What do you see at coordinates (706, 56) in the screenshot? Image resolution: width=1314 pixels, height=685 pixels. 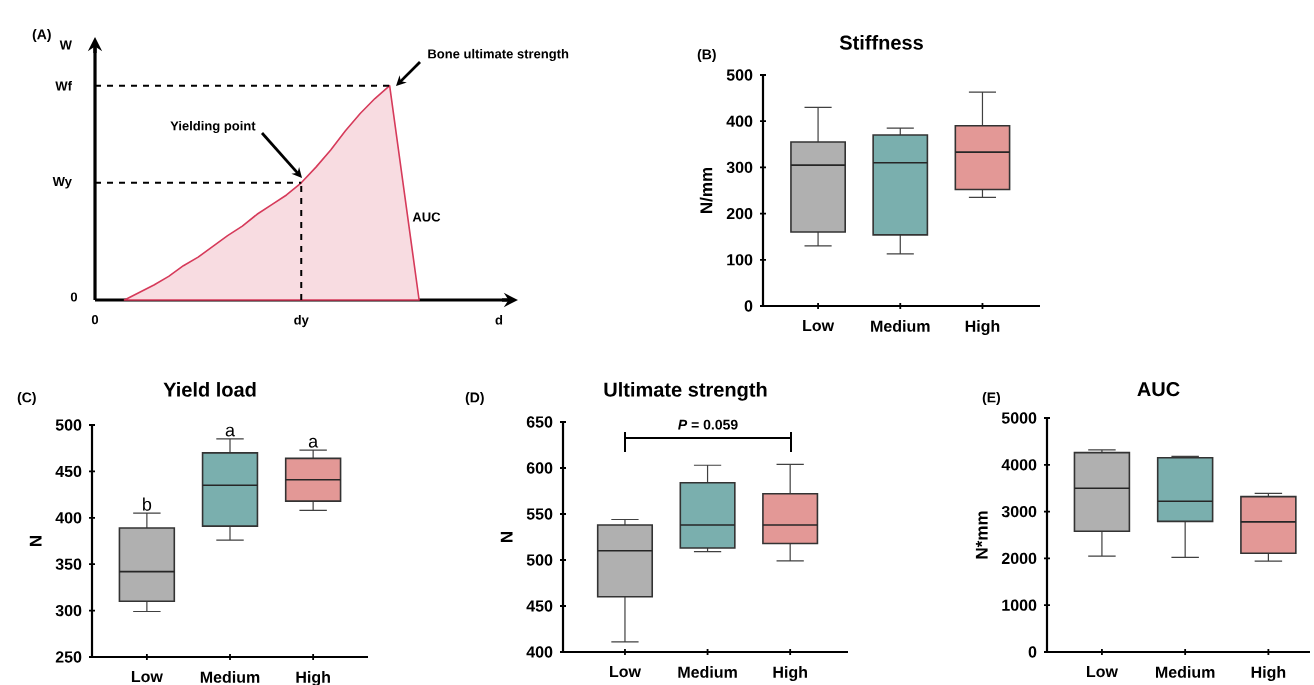 I see `text: (B)` at bounding box center [706, 56].